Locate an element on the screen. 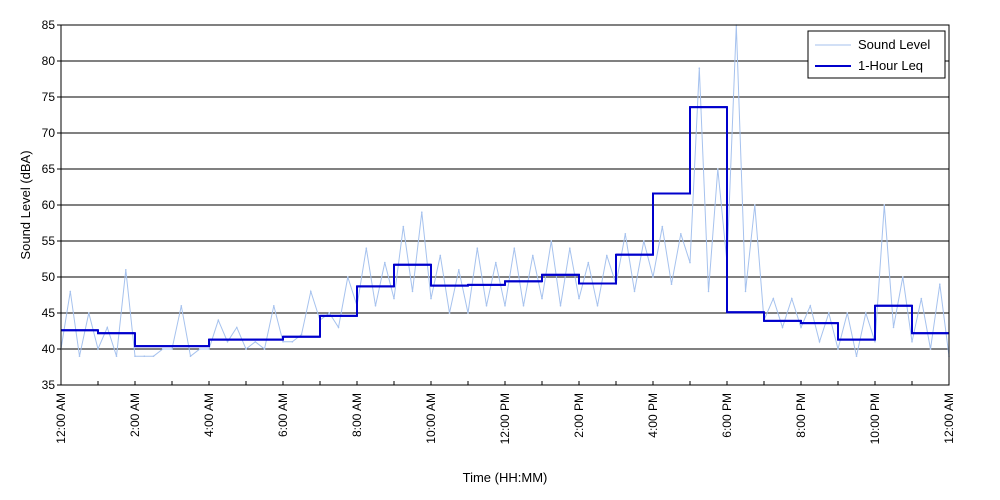 The height and width of the screenshot is (500, 1000). x-tick-label: 12:00 PM is located at coordinates (505, 418).